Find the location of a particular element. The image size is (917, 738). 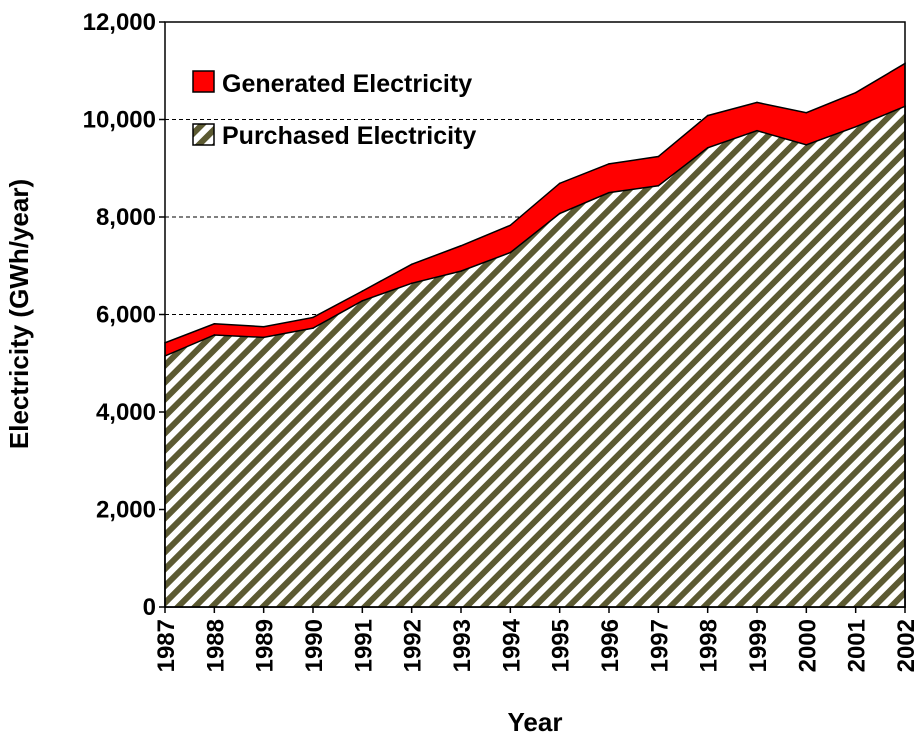

legend-swatch-purchased is located at coordinates (203, 134).